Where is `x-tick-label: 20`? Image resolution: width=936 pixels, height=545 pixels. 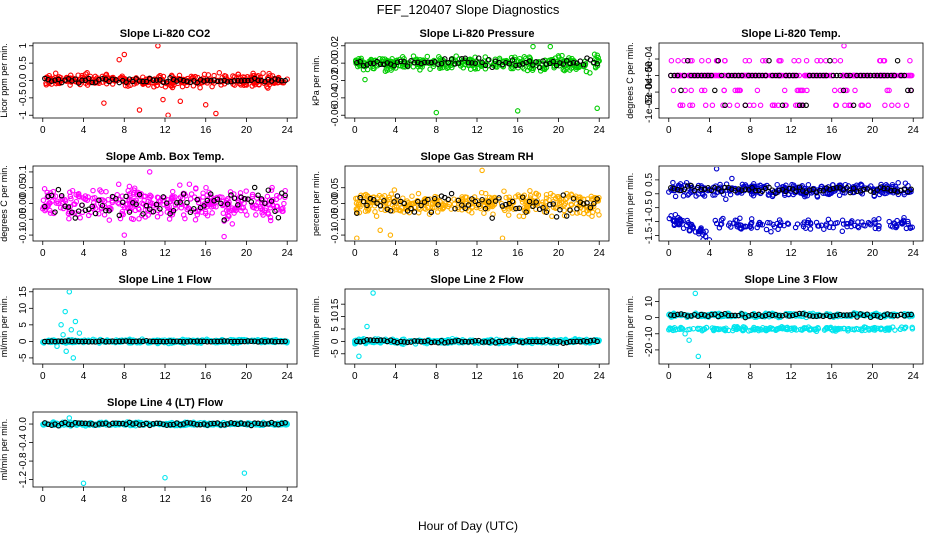
x-tick-label: 20 is located at coordinates (559, 376).